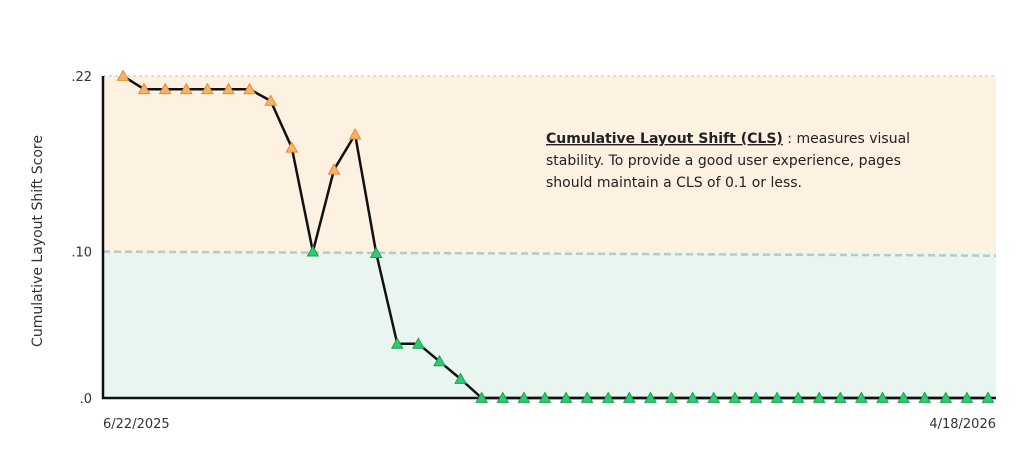 The image size is (1024, 473). Describe the element at coordinates (86, 399) in the screenshot. I see `y-tick-label: .0` at that location.